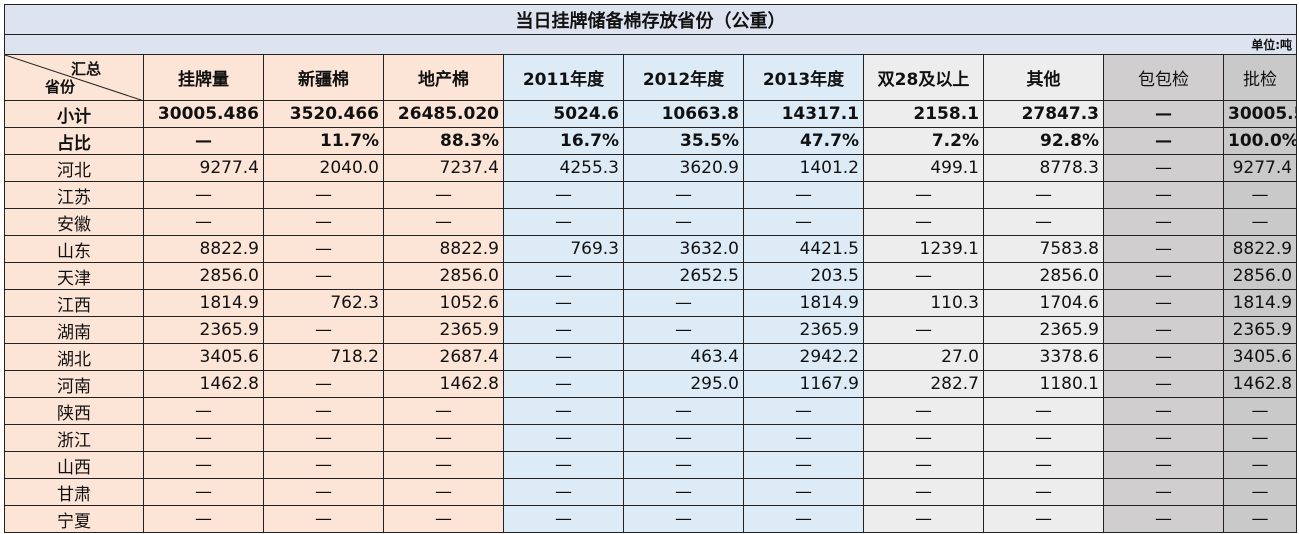 The width and height of the screenshot is (1299, 534). I want to click on cell: 718.2, so click(323, 357).